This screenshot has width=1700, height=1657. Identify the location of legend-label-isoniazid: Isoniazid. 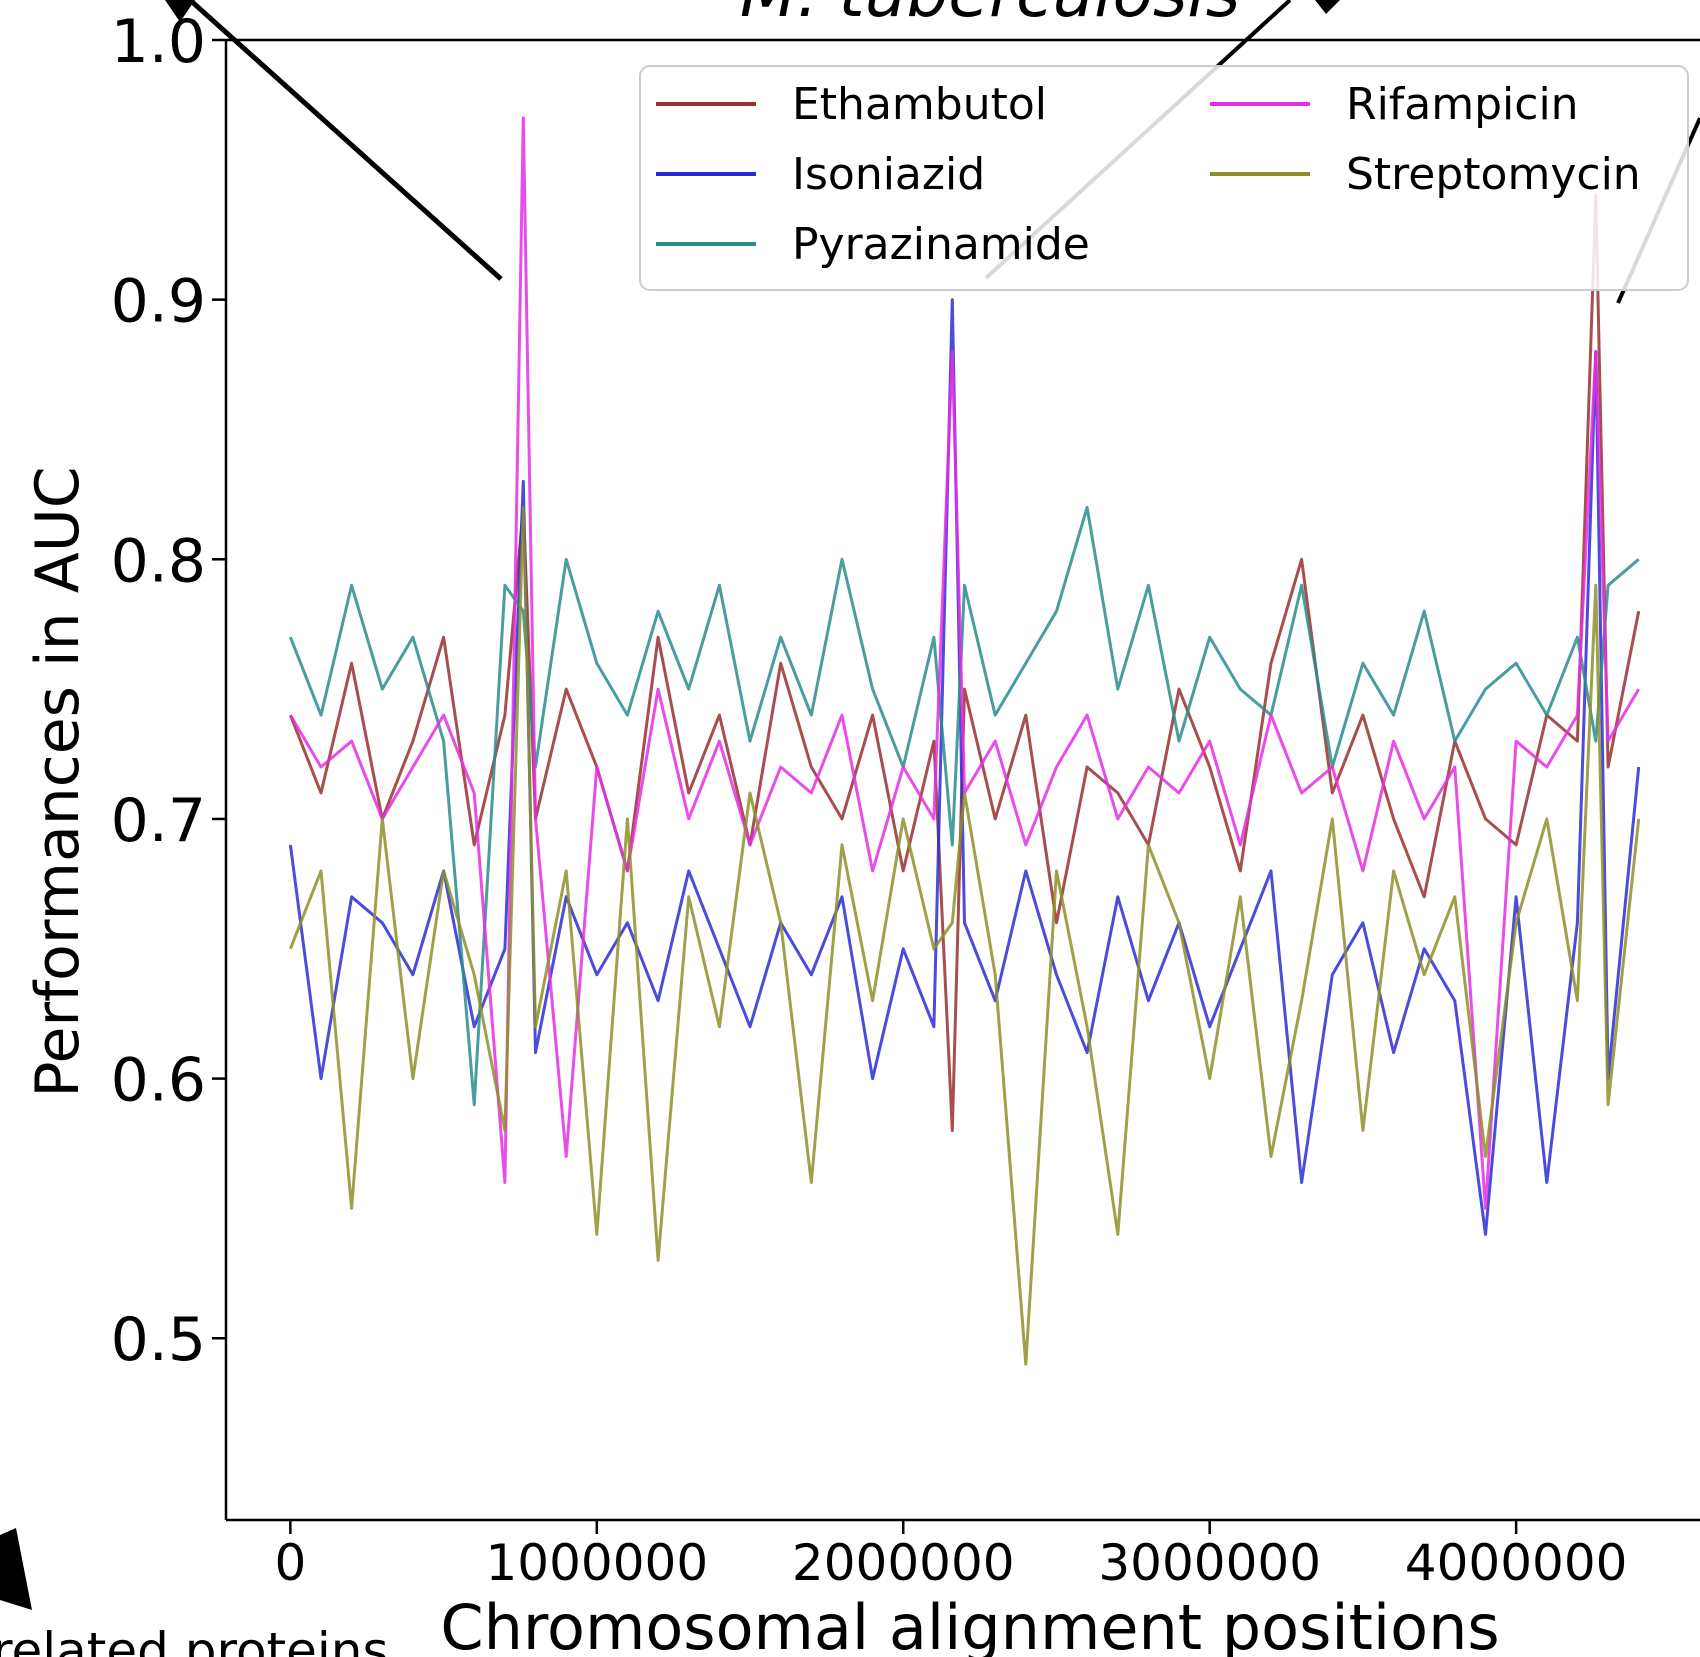
(888, 174).